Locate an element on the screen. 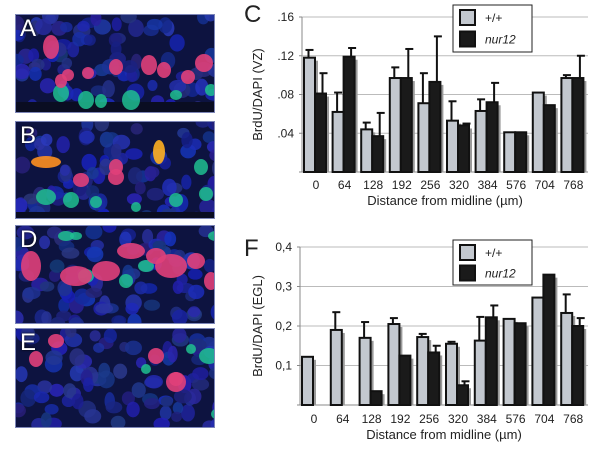 This screenshot has width=600, height=451. x-tick-label: 576 is located at coordinates (516, 419).